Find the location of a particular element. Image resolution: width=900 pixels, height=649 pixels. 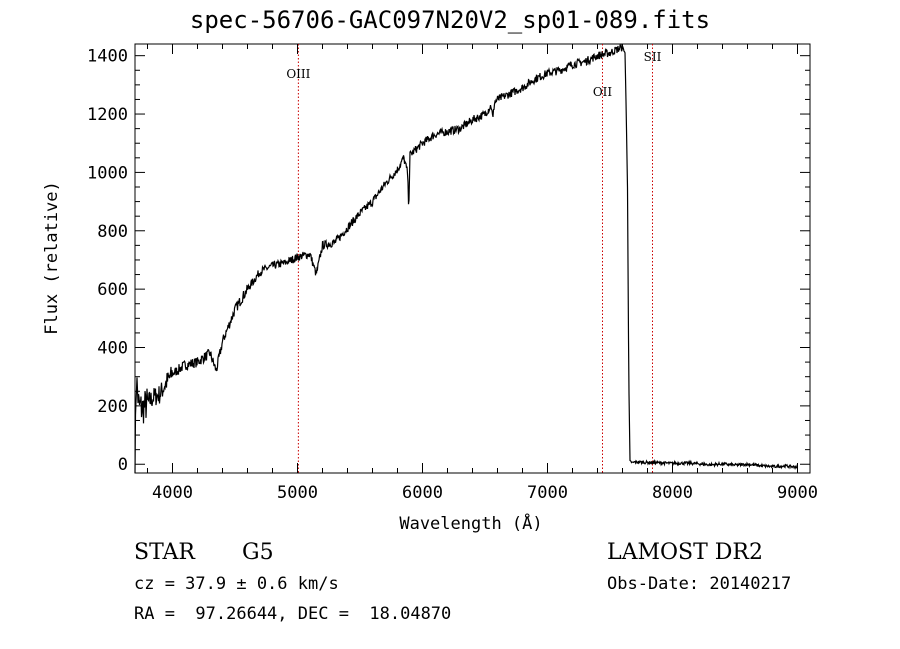

y-tick-label: 600 is located at coordinates (112, 290).